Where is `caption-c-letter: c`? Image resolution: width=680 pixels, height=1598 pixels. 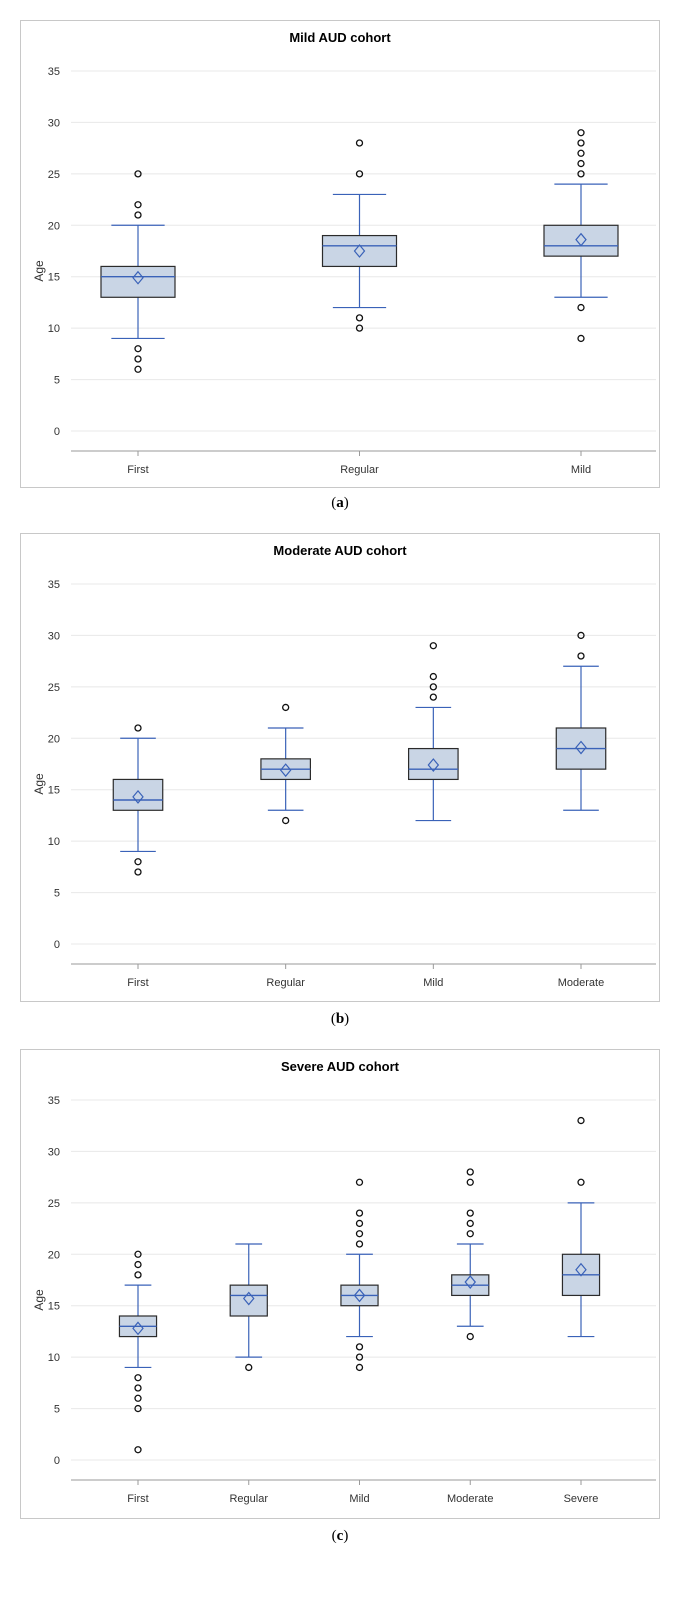
caption-c-letter: c is located at coordinates (340, 1536).